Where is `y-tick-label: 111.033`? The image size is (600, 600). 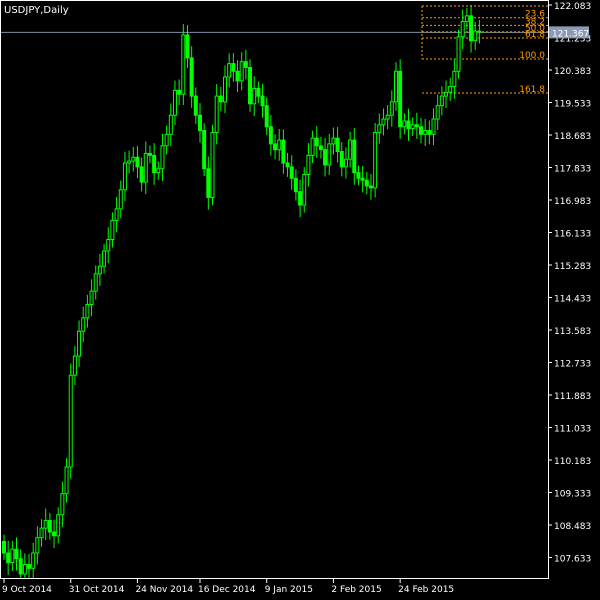 y-tick-label: 111.033 is located at coordinates (572, 429).